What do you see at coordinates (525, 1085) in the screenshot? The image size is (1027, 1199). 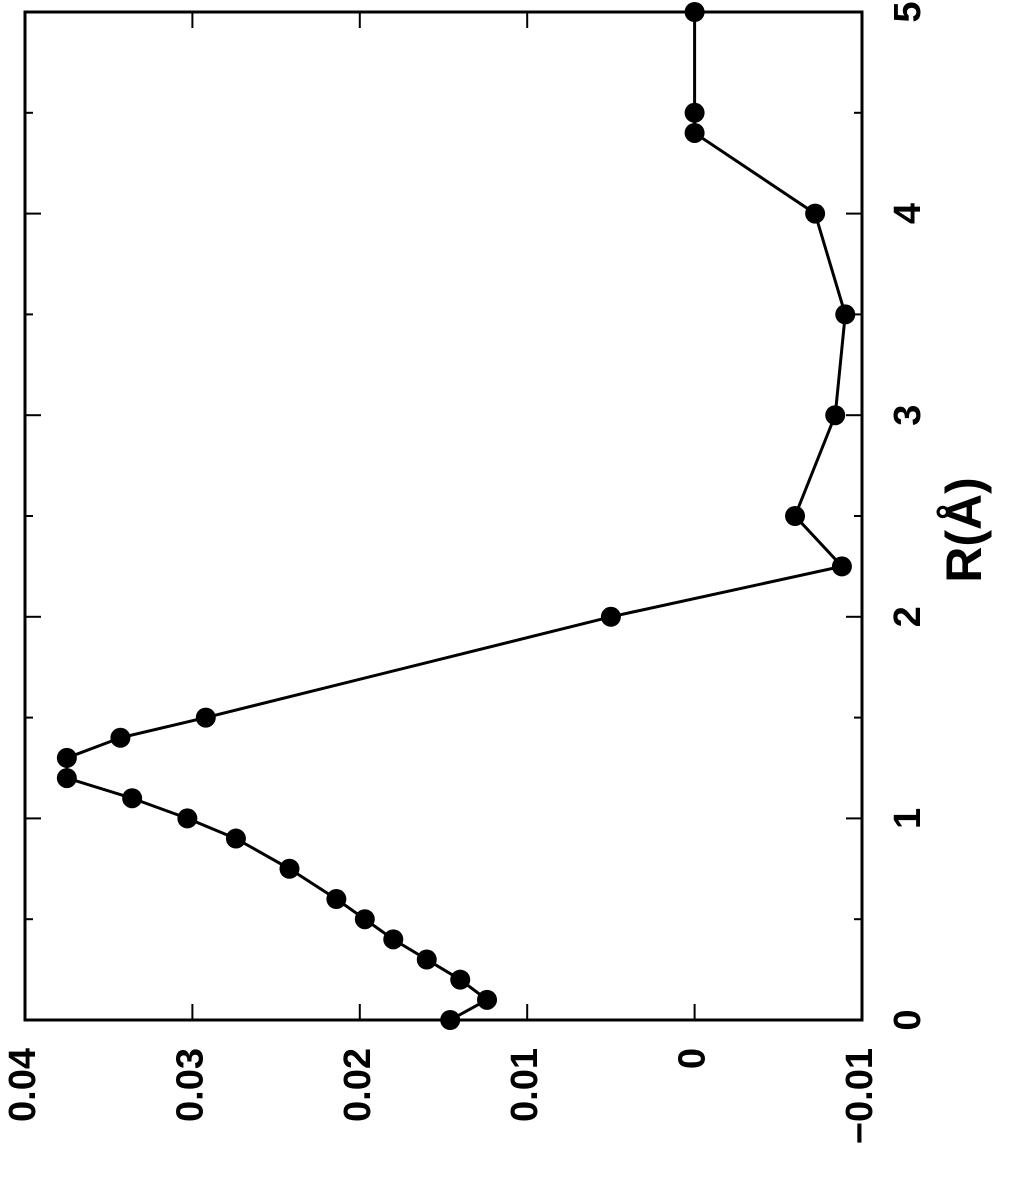 I see `y-tick-label: 0.01` at bounding box center [525, 1085].